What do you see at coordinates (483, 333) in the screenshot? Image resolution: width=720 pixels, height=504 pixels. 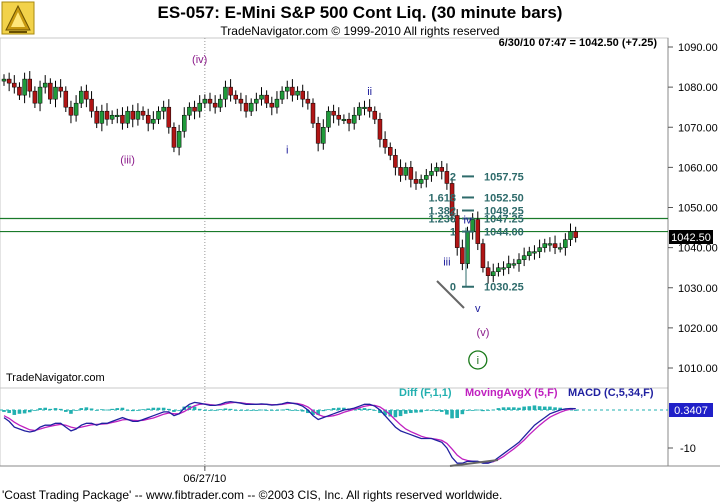 I see `wave-label: (v)` at bounding box center [483, 333].